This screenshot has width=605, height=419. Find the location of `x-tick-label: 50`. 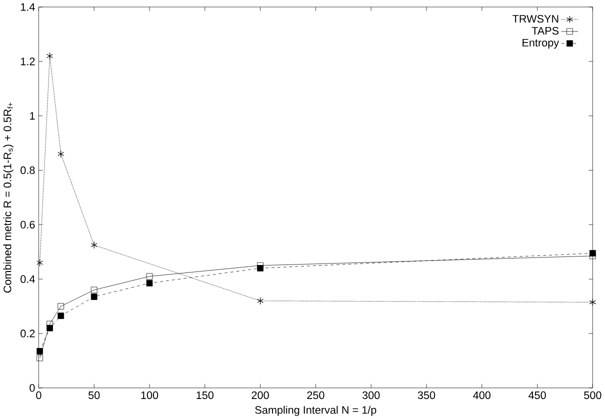

x-tick-label: 50 is located at coordinates (94, 395).